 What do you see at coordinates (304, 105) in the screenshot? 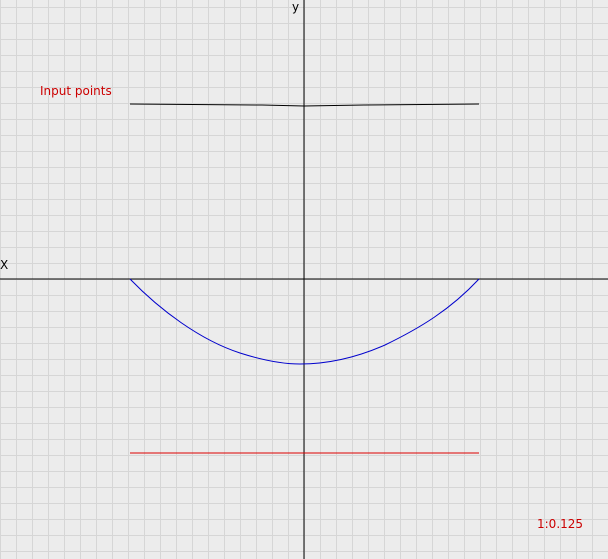
I see `input-points-line` at bounding box center [304, 105].